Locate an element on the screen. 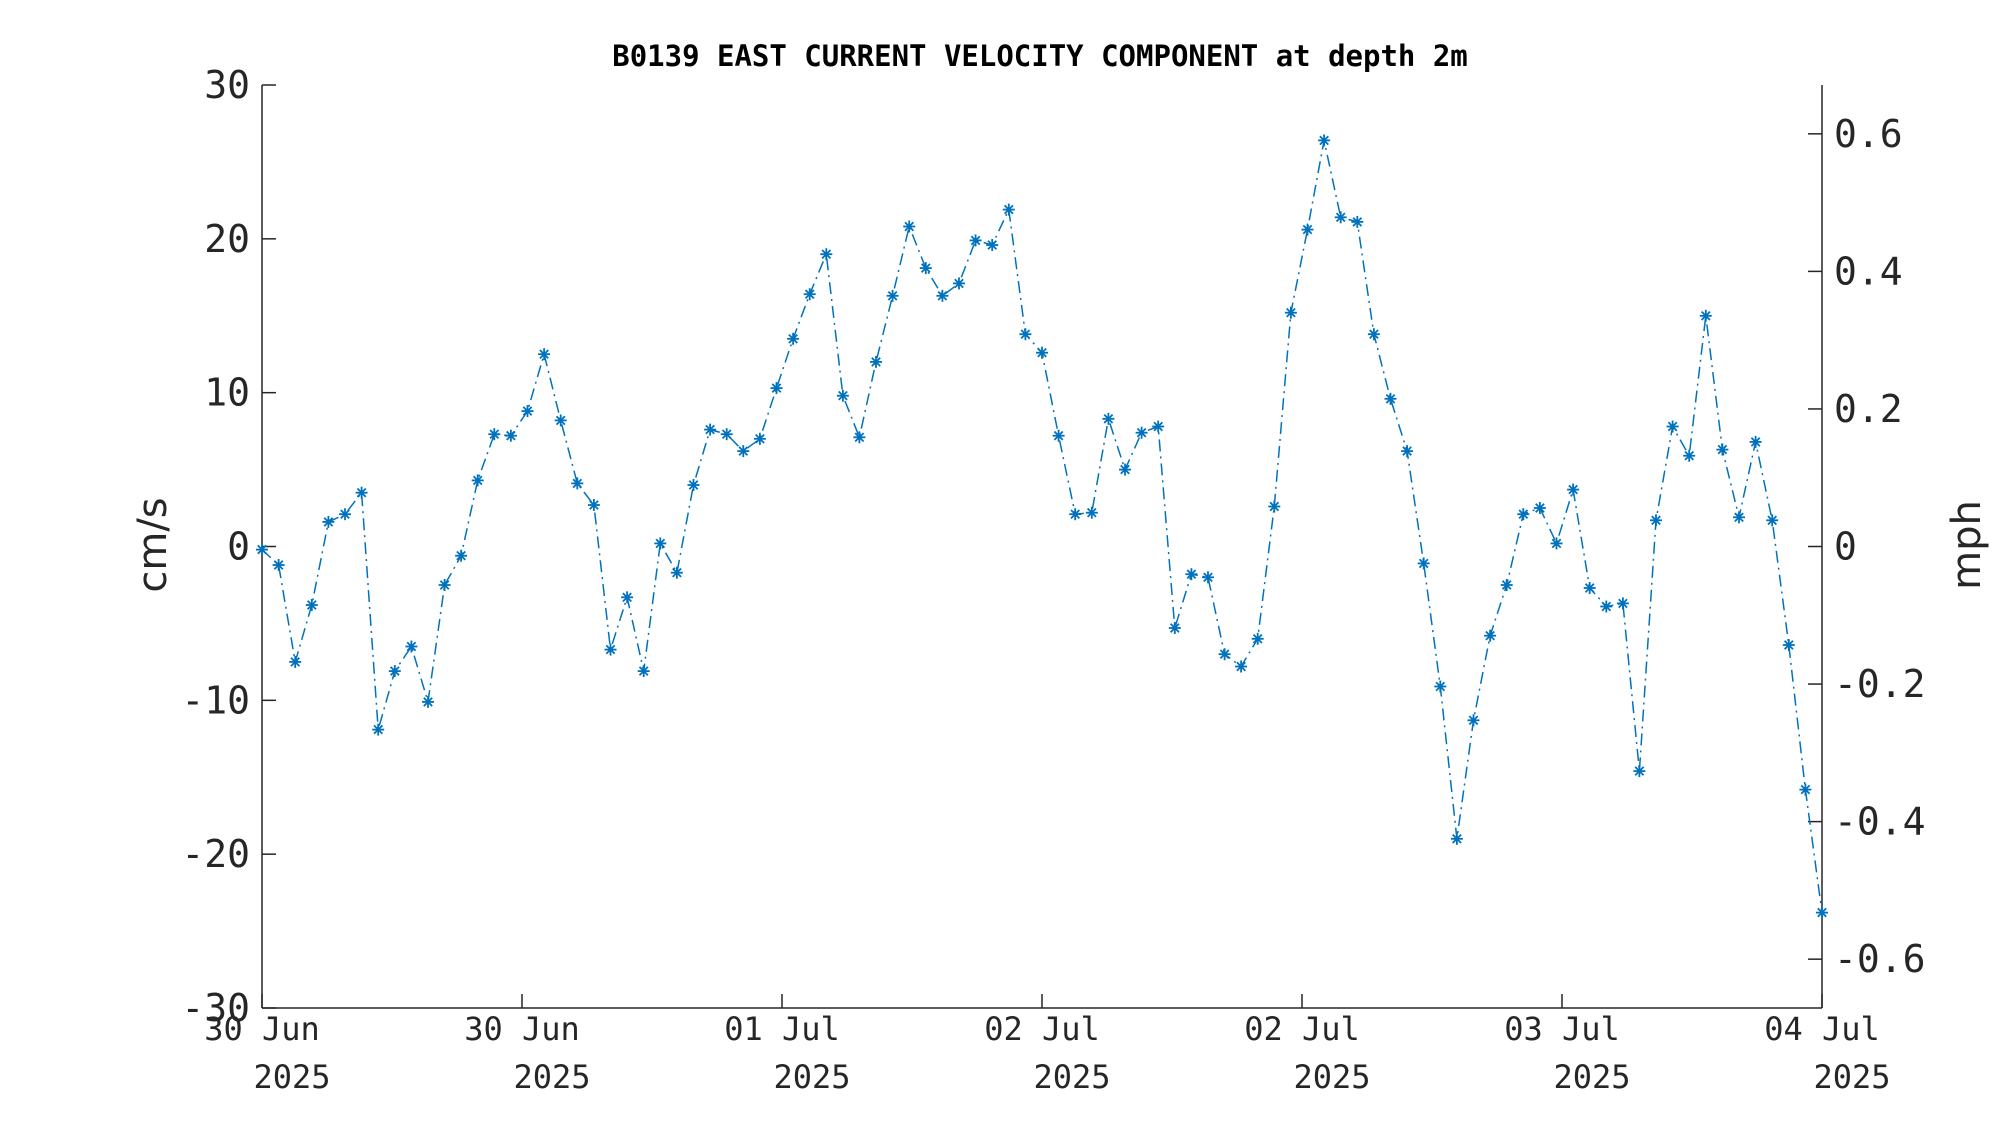 This screenshot has width=2000, height=1125. y-tick-label-left: 30 is located at coordinates (227, 85).